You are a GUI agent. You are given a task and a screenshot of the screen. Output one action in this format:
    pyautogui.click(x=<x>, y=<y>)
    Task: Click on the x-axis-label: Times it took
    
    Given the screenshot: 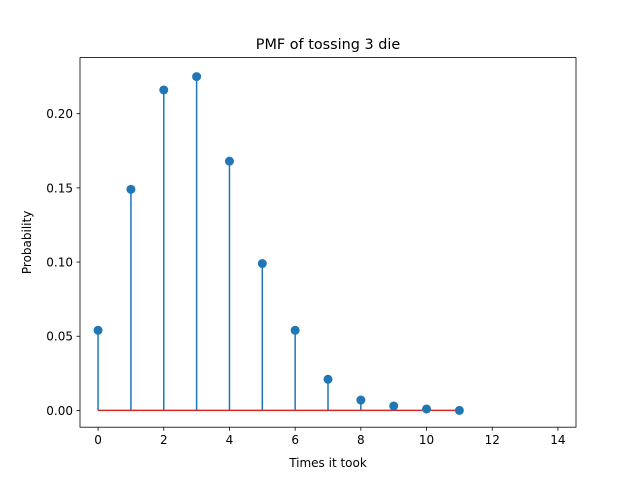 What is the action you would take?
    pyautogui.click(x=327, y=463)
    